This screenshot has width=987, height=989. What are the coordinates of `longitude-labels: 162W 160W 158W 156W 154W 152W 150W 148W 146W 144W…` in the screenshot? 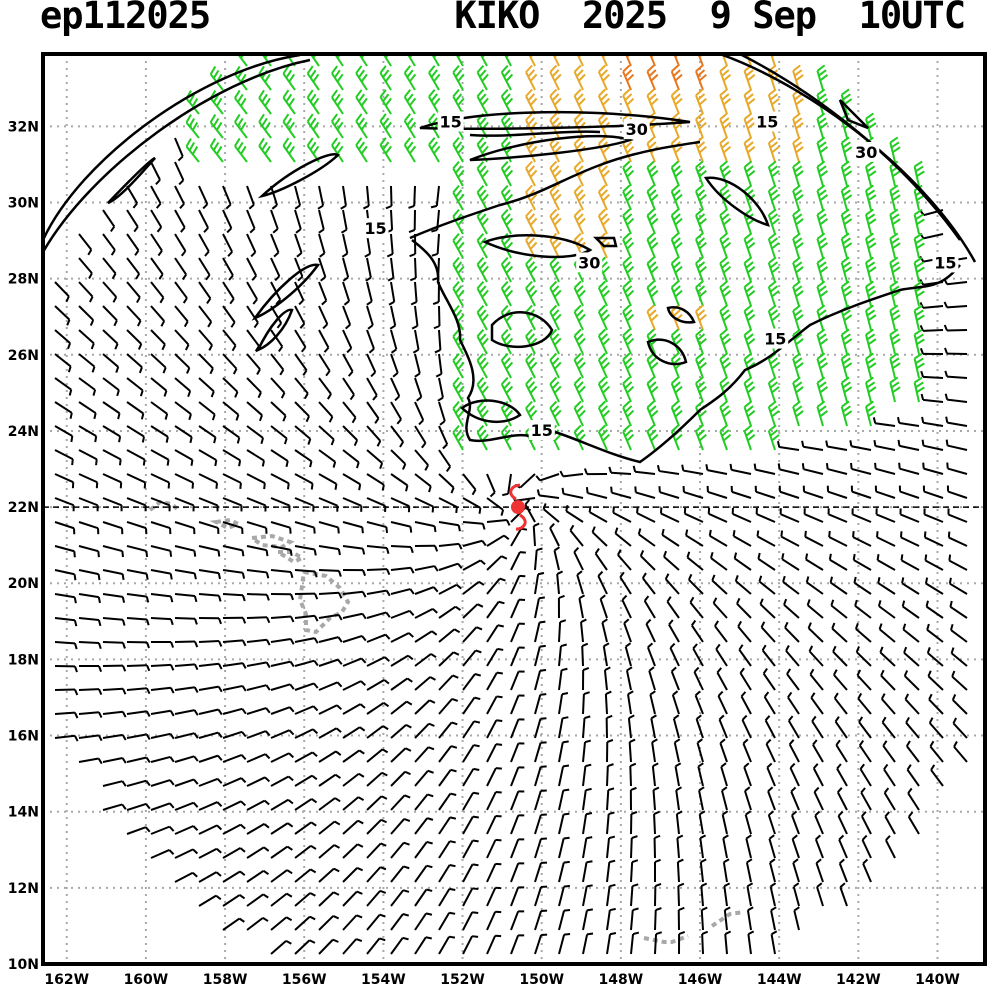 It's located at (501, 980).